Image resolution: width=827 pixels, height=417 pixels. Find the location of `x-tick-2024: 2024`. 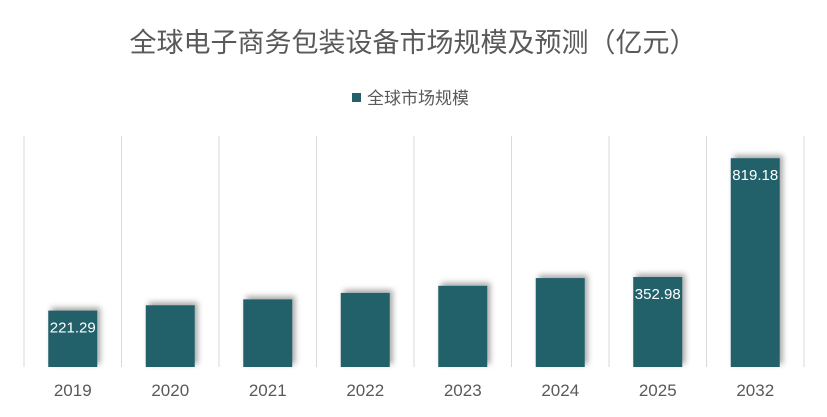

x-tick-2024: 2024 is located at coordinates (560, 390).